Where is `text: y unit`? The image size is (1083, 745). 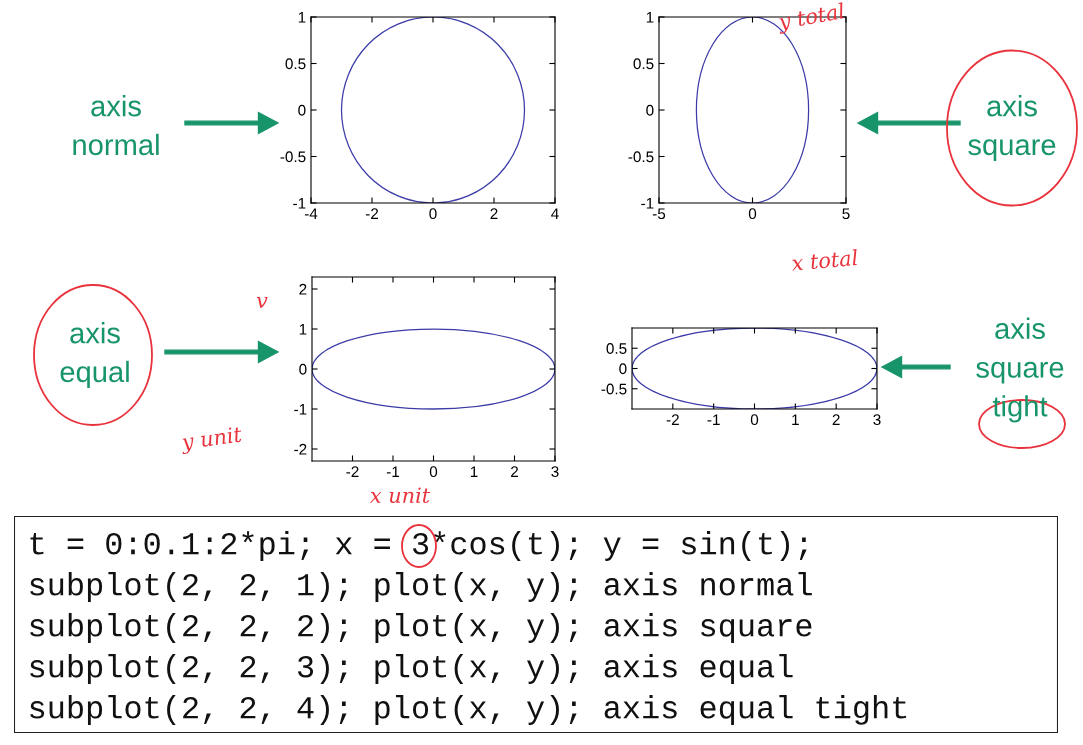
text: y unit is located at coordinates (212, 440).